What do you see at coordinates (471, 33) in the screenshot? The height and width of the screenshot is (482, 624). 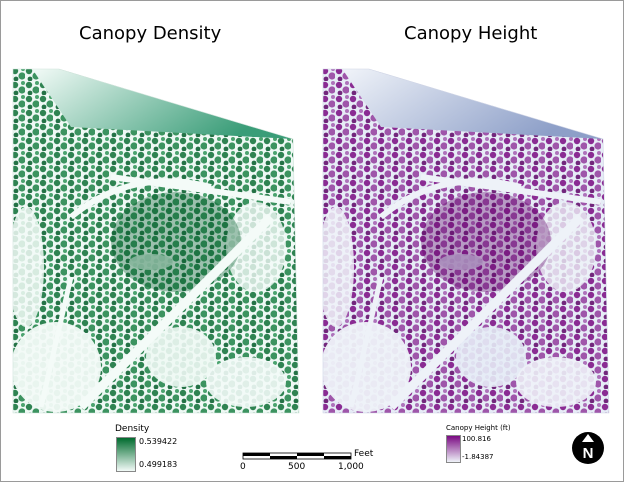 I see `height-map-title: Canopy Height` at bounding box center [471, 33].